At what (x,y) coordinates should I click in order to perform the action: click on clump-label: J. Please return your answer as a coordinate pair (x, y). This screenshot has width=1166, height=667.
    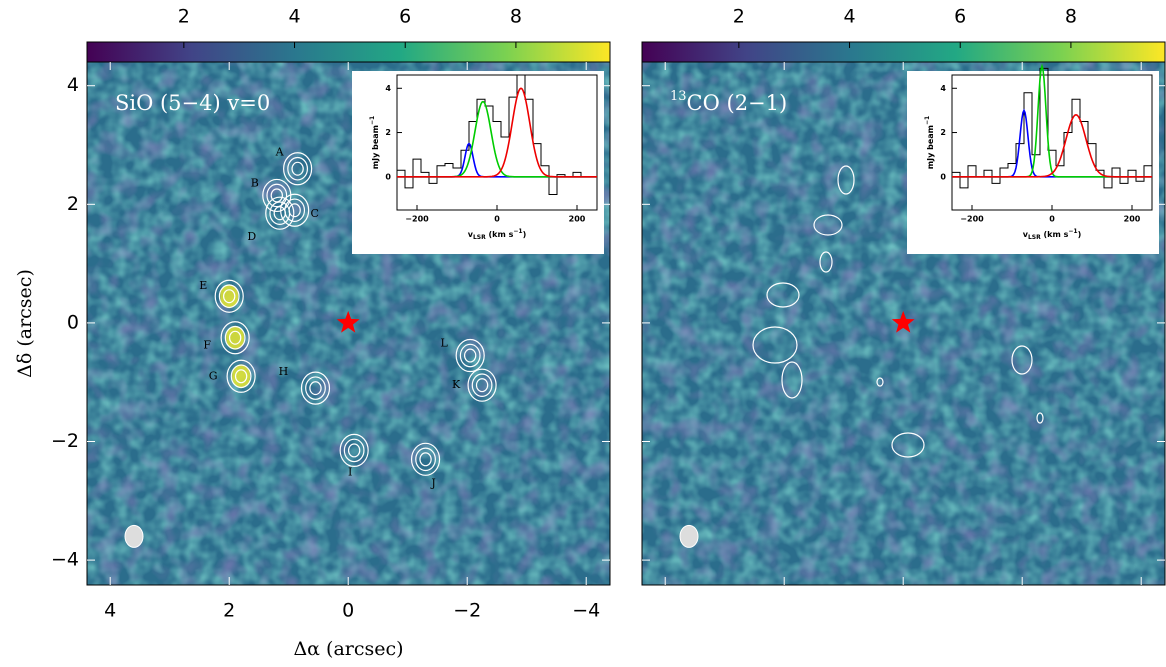
    Looking at the image, I should click on (432, 482).